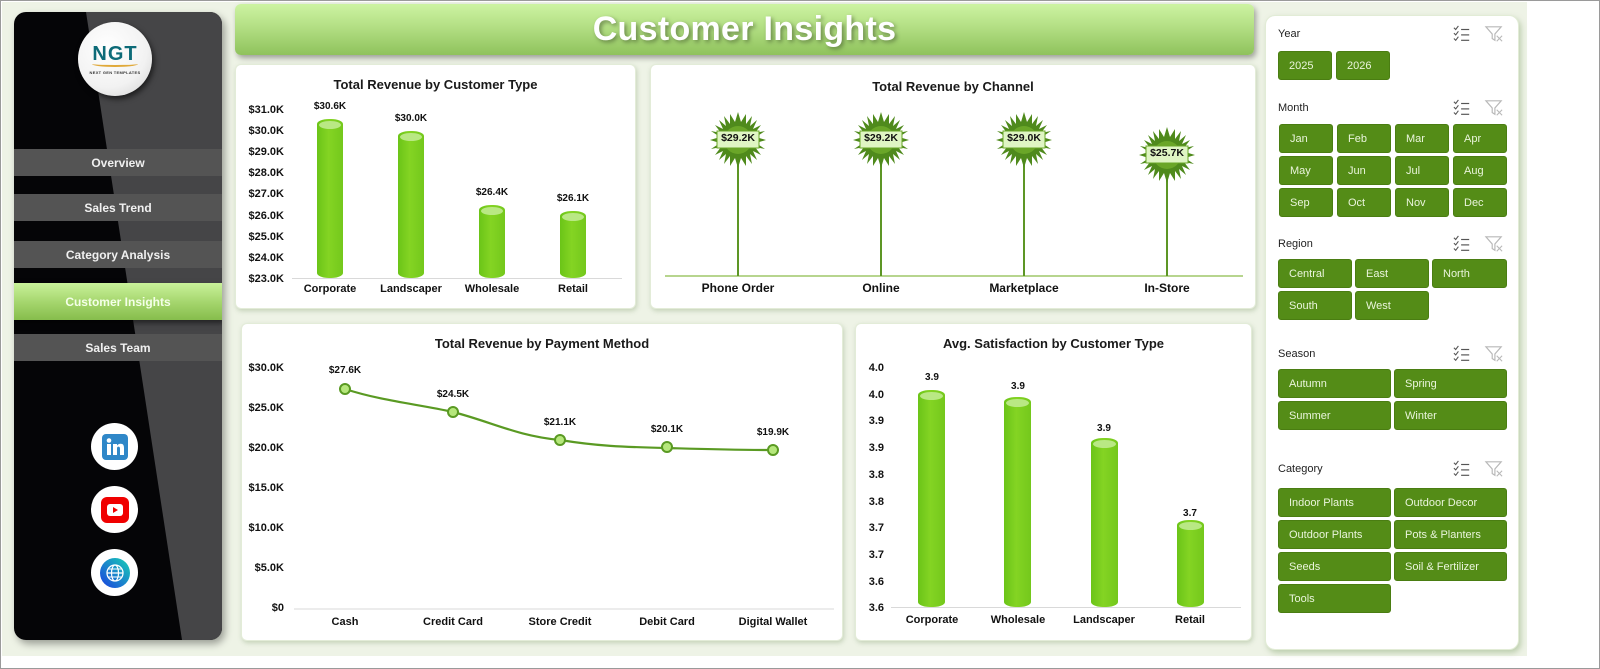  I want to click on slicer-region-south: South, so click(1315, 305).